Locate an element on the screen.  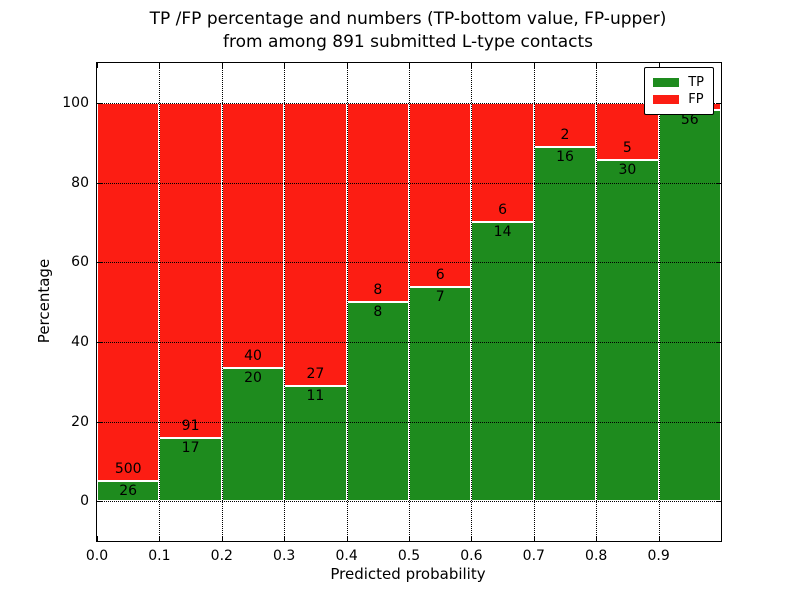
tp-count-label: 17 is located at coordinates (190, 448).